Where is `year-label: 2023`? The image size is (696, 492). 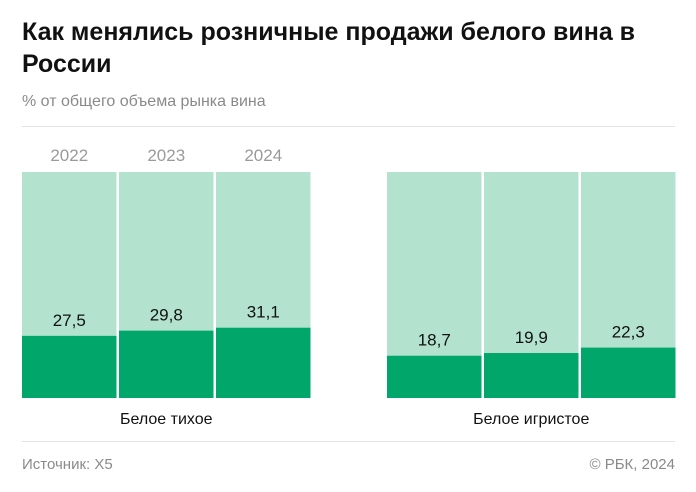
year-label: 2023 is located at coordinates (166, 155).